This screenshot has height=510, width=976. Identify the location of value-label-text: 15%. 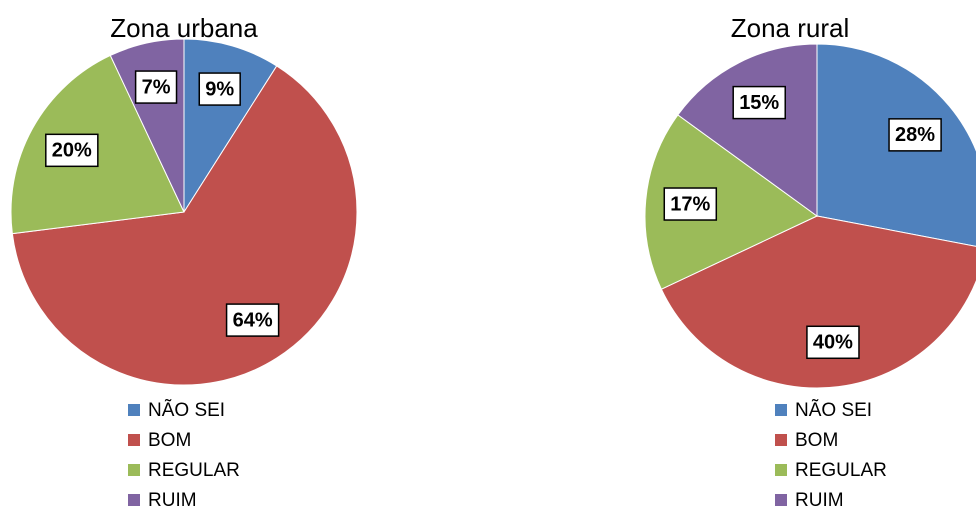
(759, 103).